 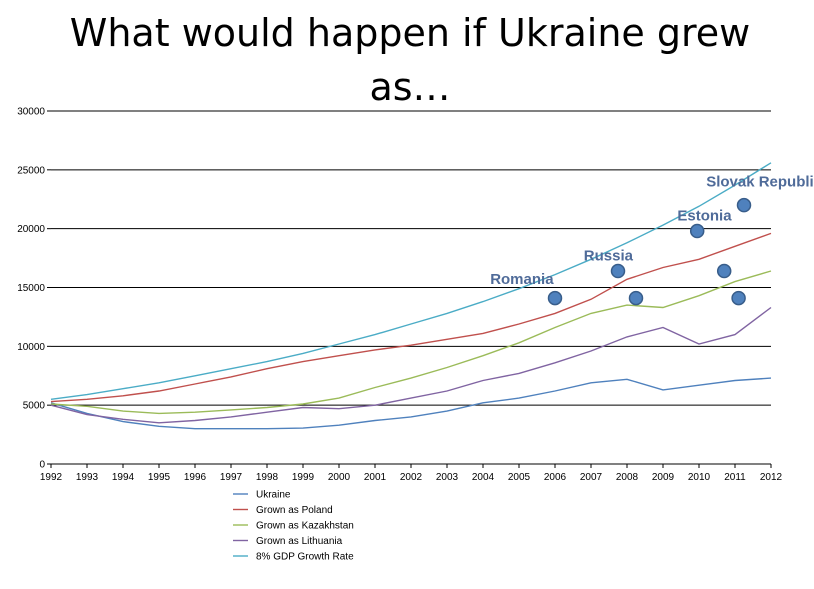 What do you see at coordinates (51, 477) in the screenshot?
I see `x-tick-label: 1992` at bounding box center [51, 477].